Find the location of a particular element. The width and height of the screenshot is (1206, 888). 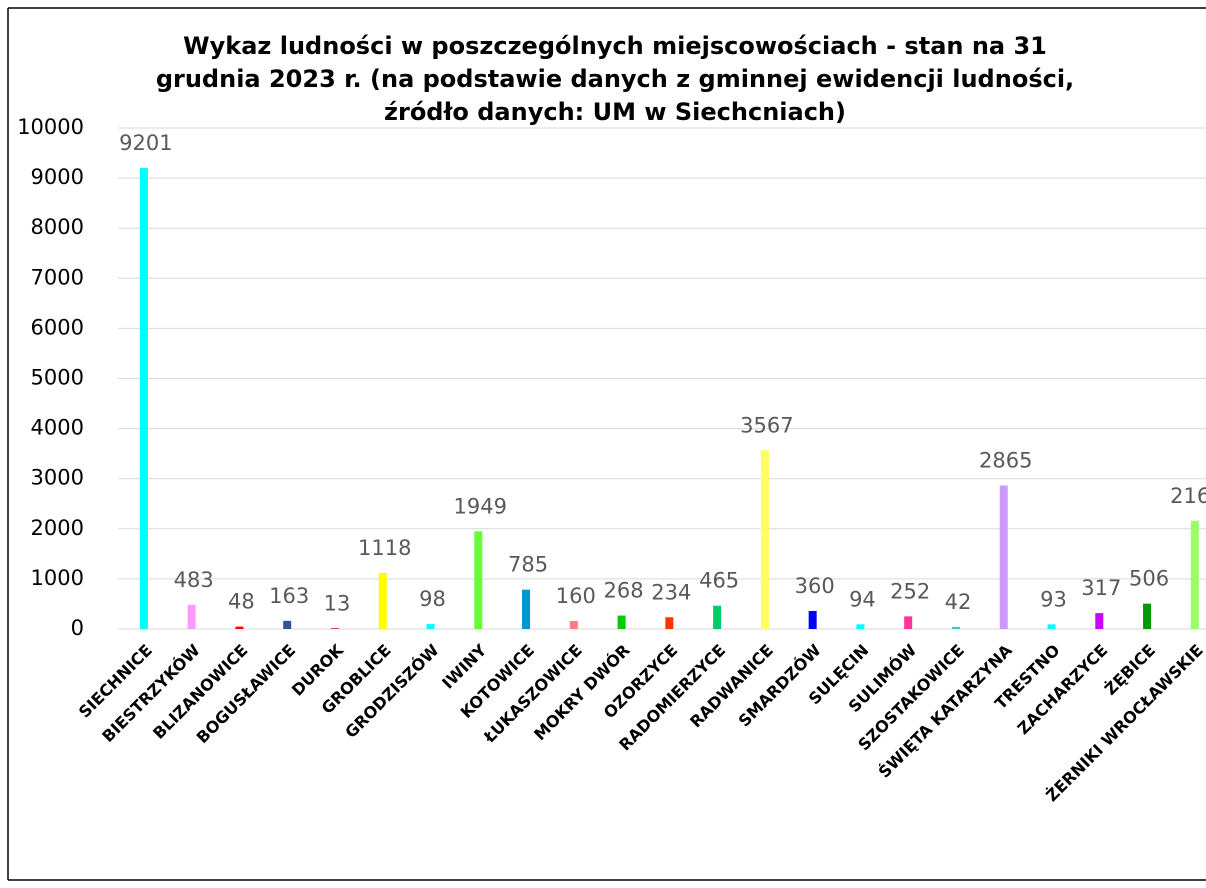

data-label: 252 is located at coordinates (910, 591).